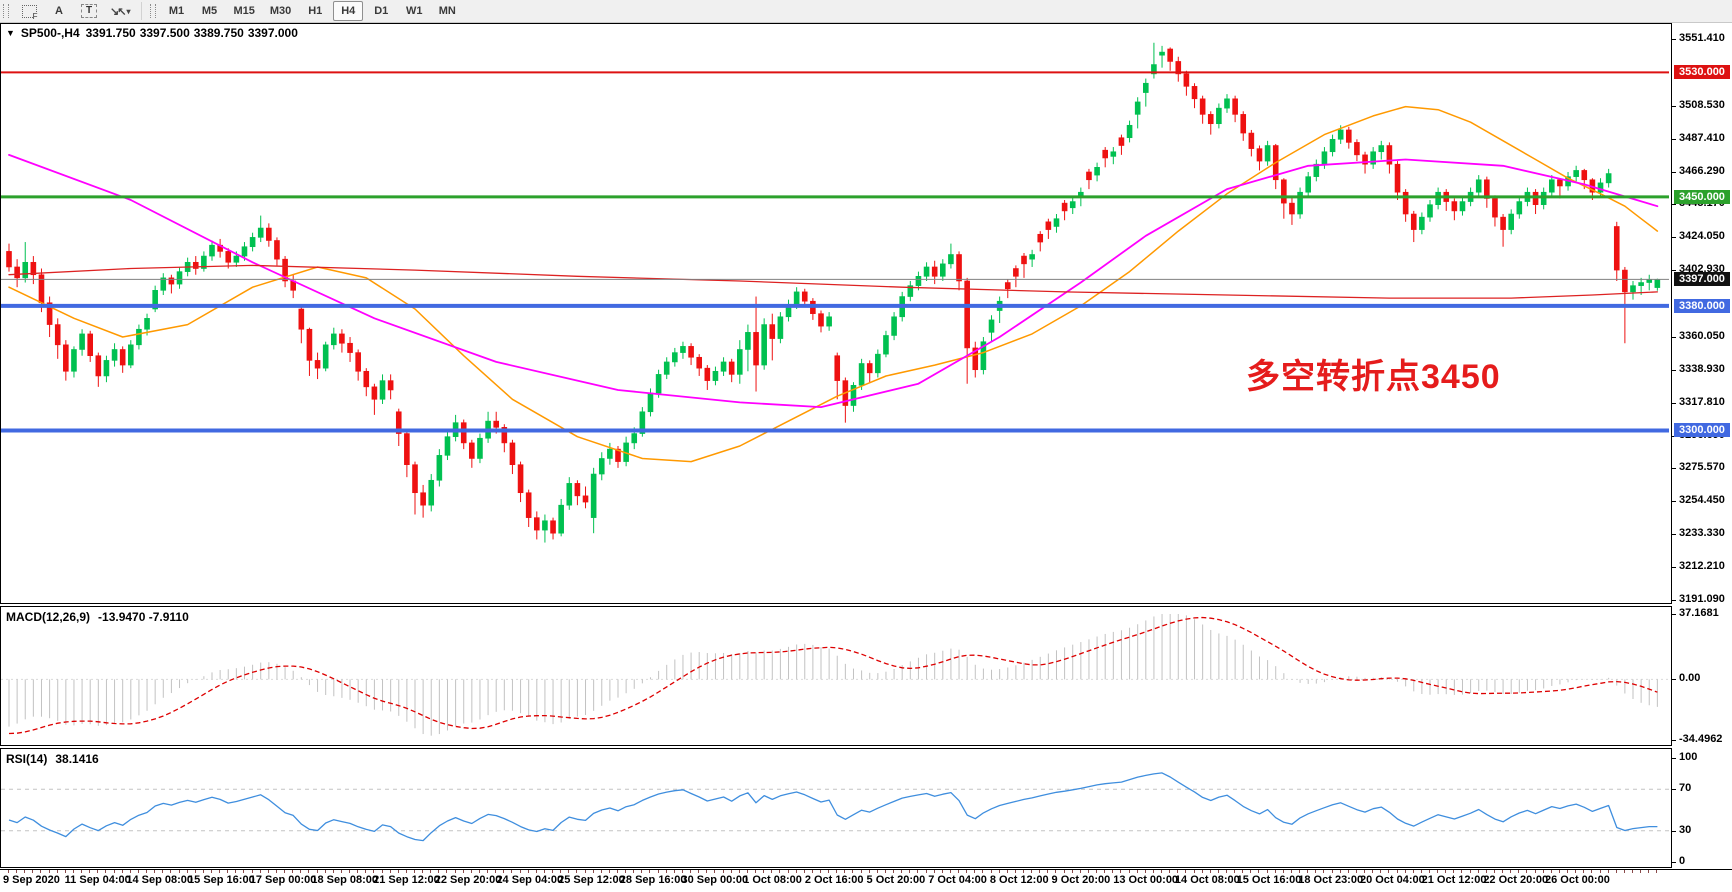 This screenshot has width=1732, height=892. I want to click on price-tick-label: 3487.410, so click(1702, 137).